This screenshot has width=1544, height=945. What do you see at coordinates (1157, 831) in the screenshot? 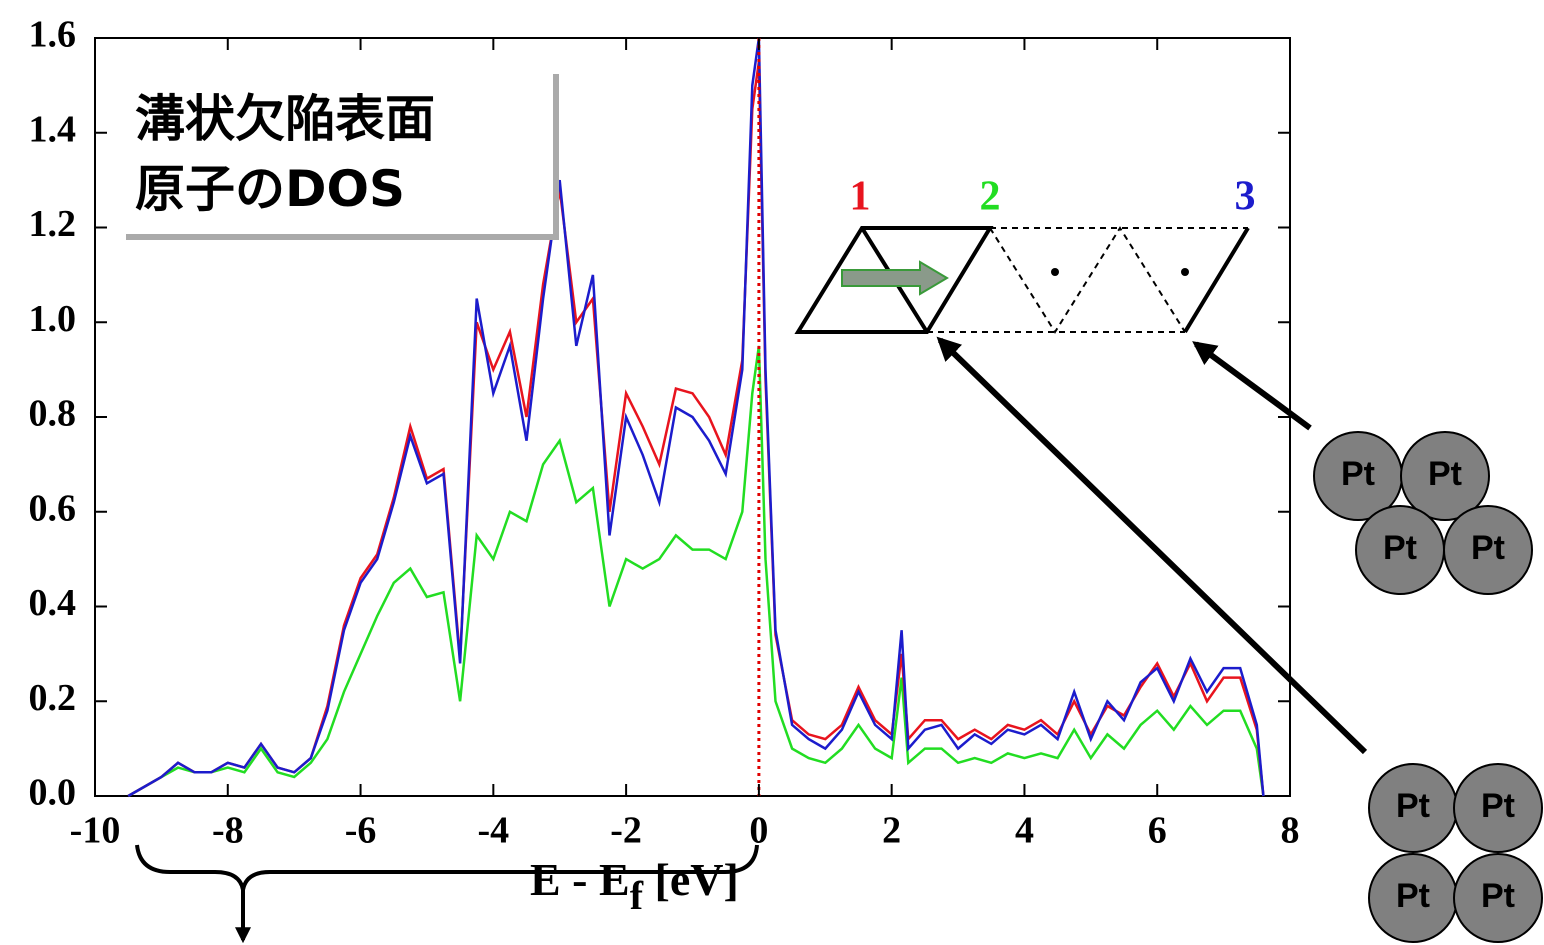
I see `x-tick-label: 6` at bounding box center [1157, 831].